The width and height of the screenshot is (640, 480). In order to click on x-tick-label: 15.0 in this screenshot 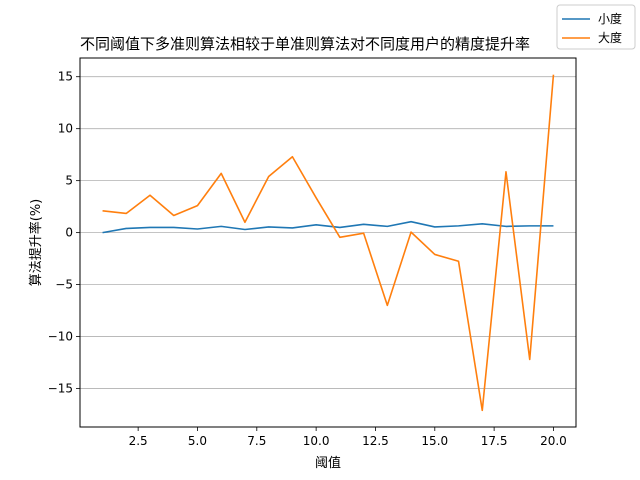, I will do `click(434, 441)`.